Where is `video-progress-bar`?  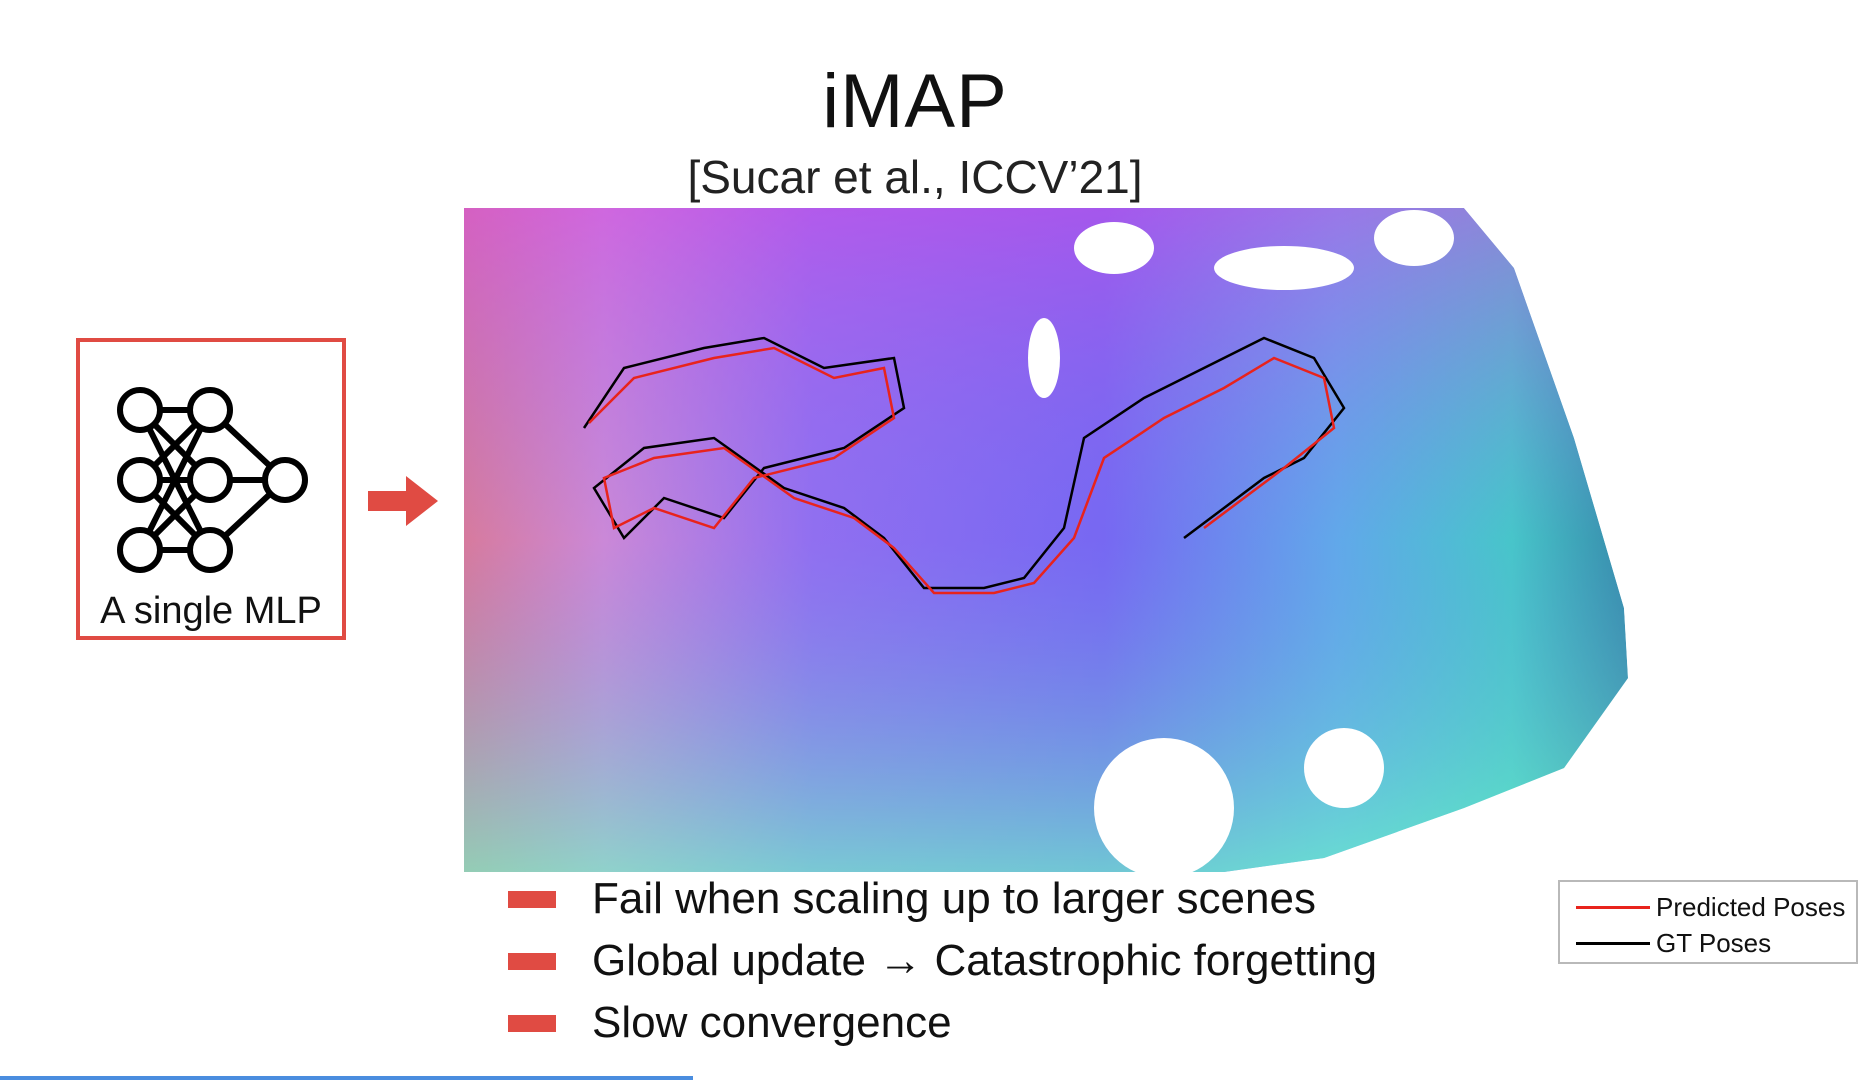
video-progress-bar is located at coordinates (346, 1078).